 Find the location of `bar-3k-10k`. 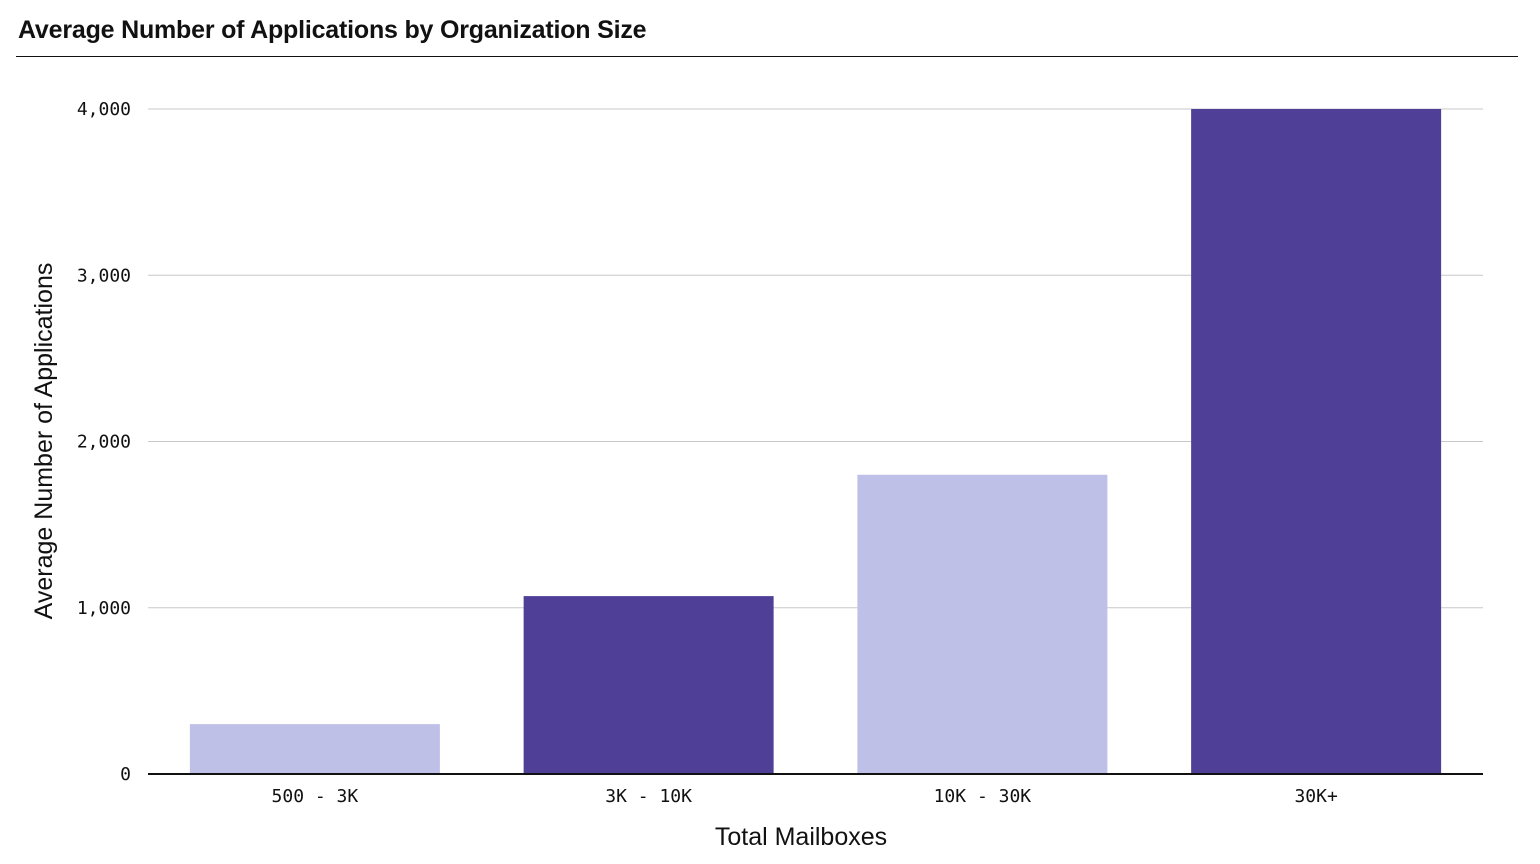

bar-3k-10k is located at coordinates (648, 685).